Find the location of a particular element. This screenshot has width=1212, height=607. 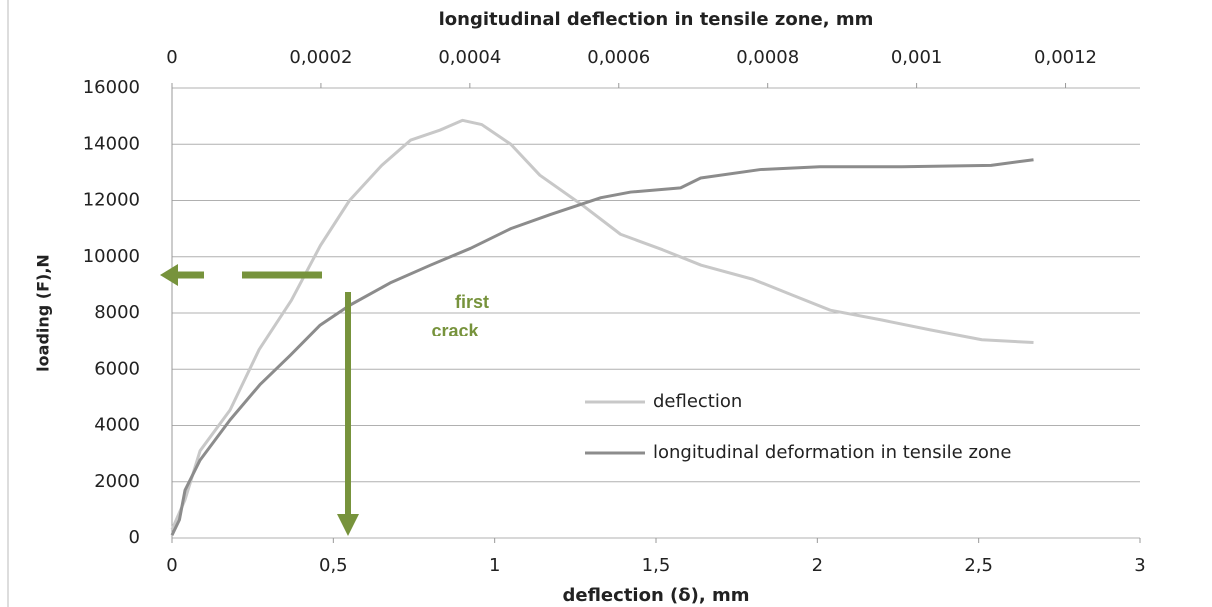

y-tick-label: 10000 is located at coordinates (111, 256).